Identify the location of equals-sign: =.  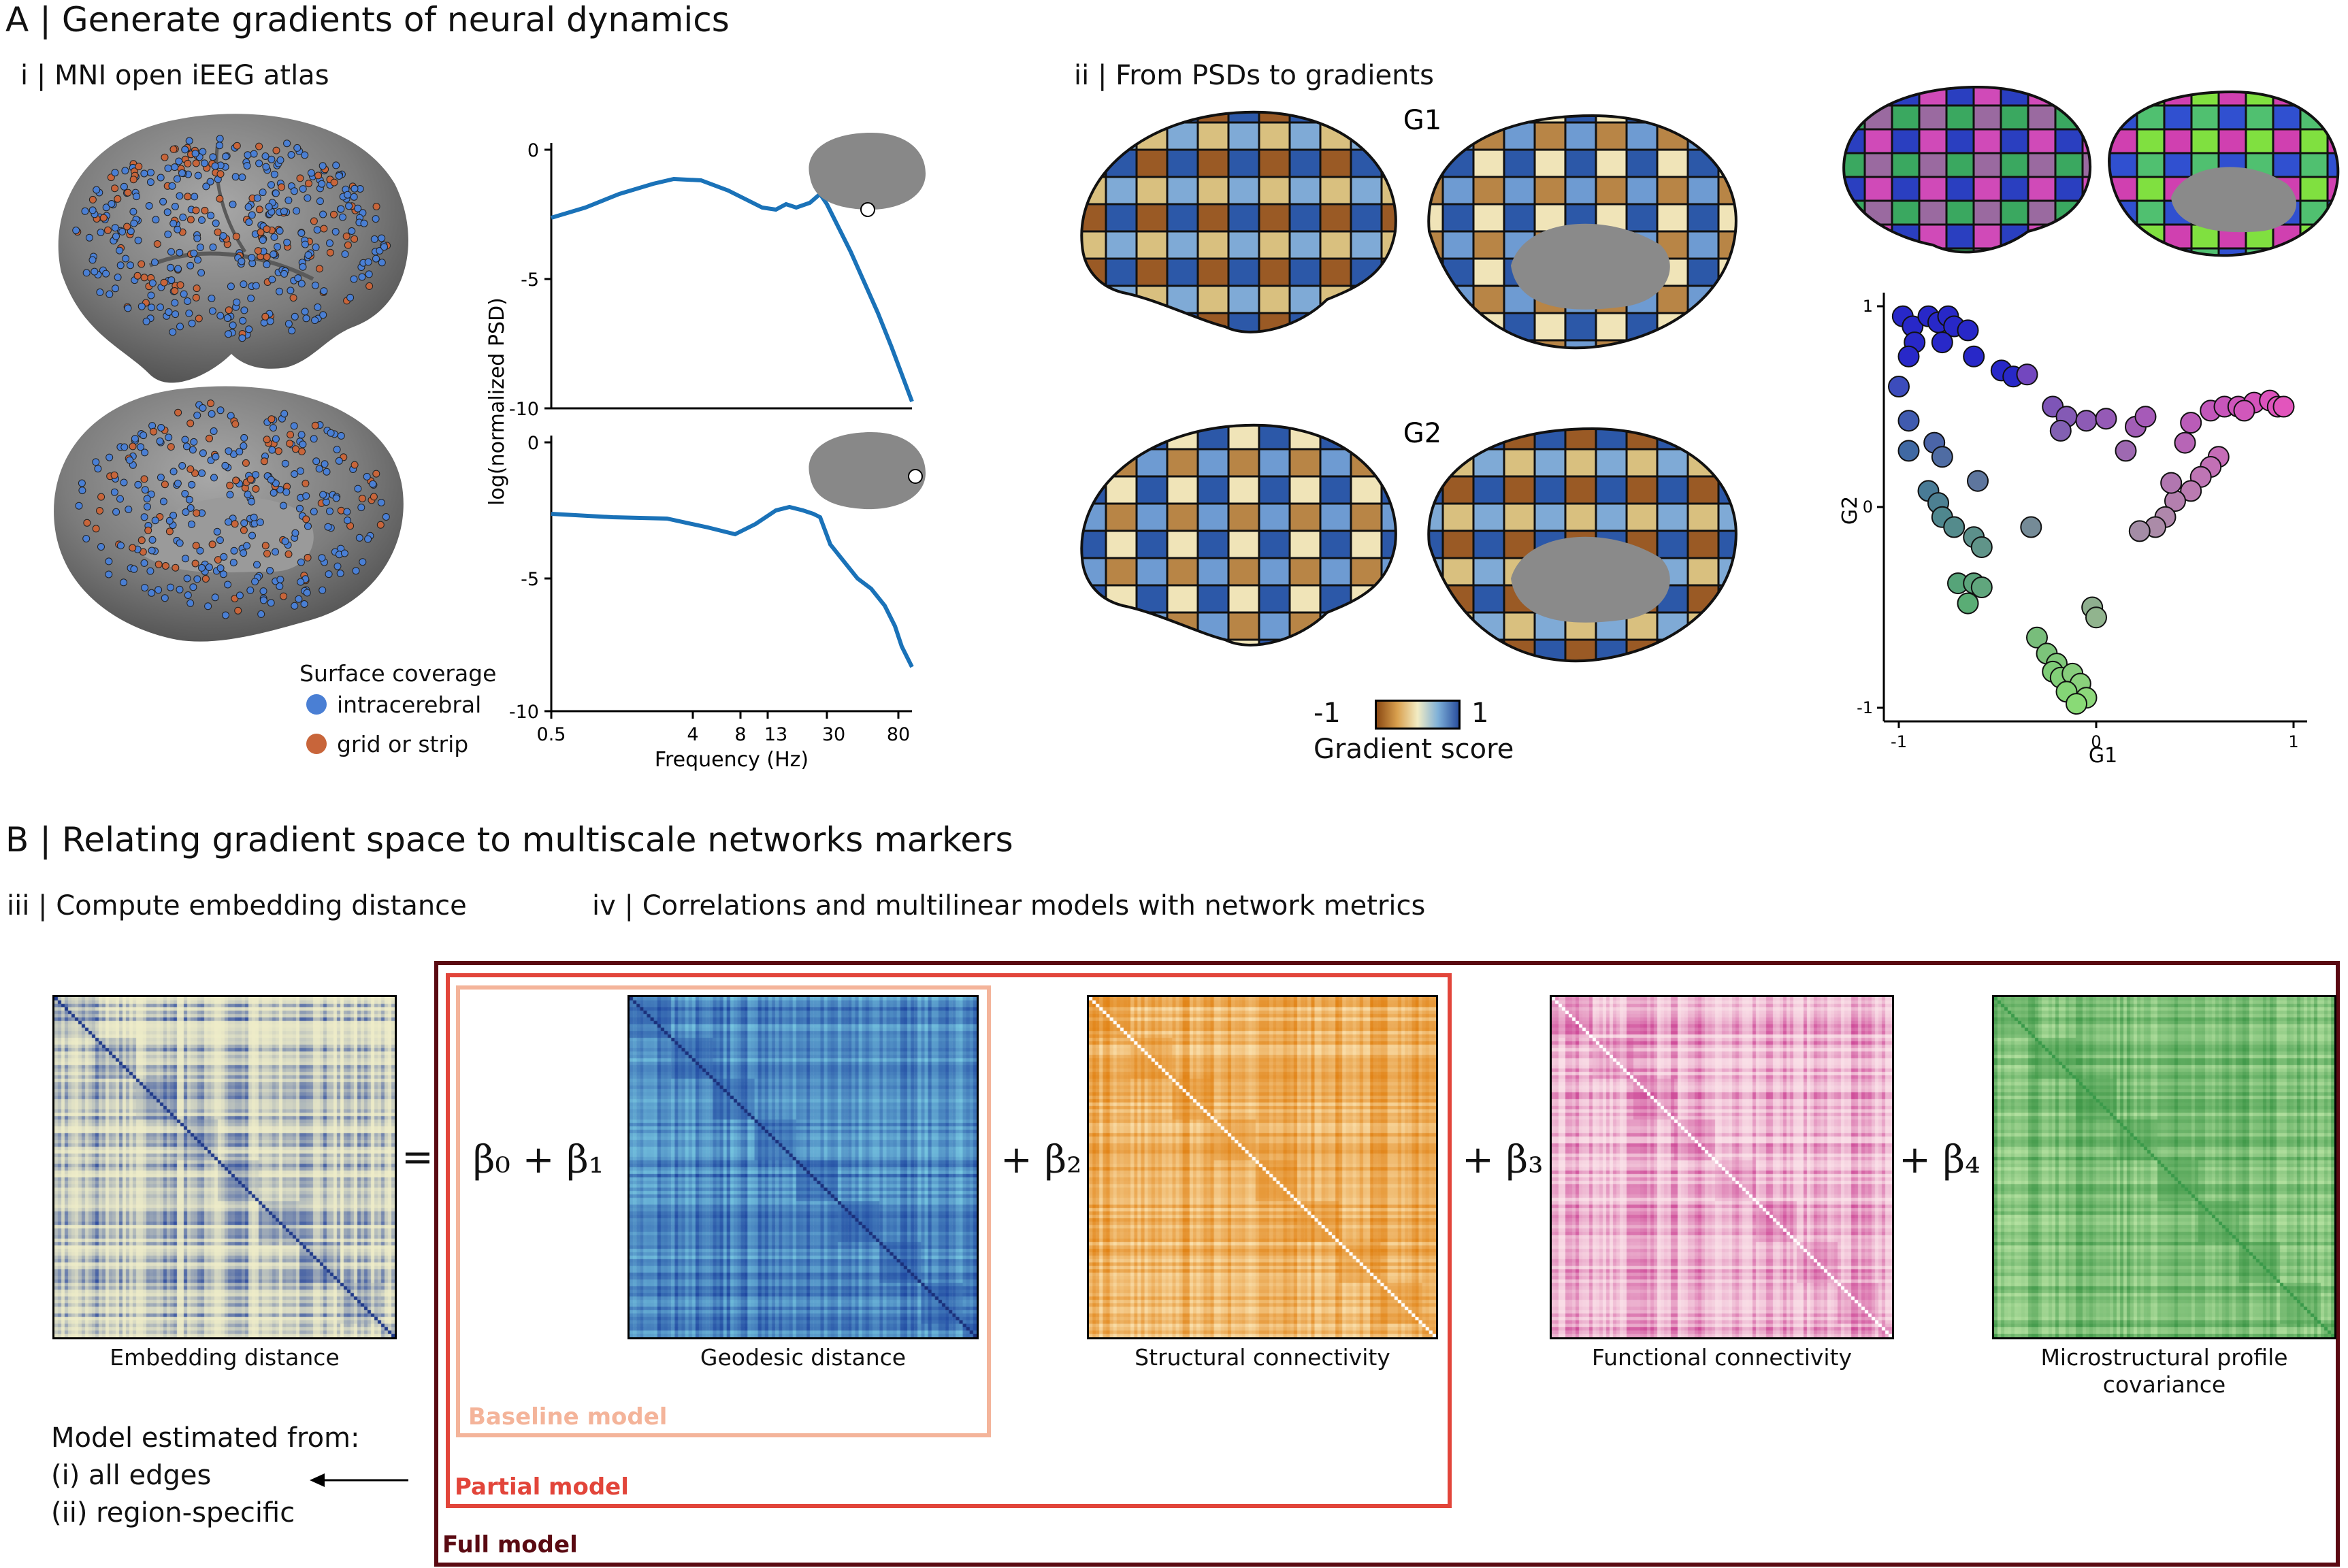
(418, 1157).